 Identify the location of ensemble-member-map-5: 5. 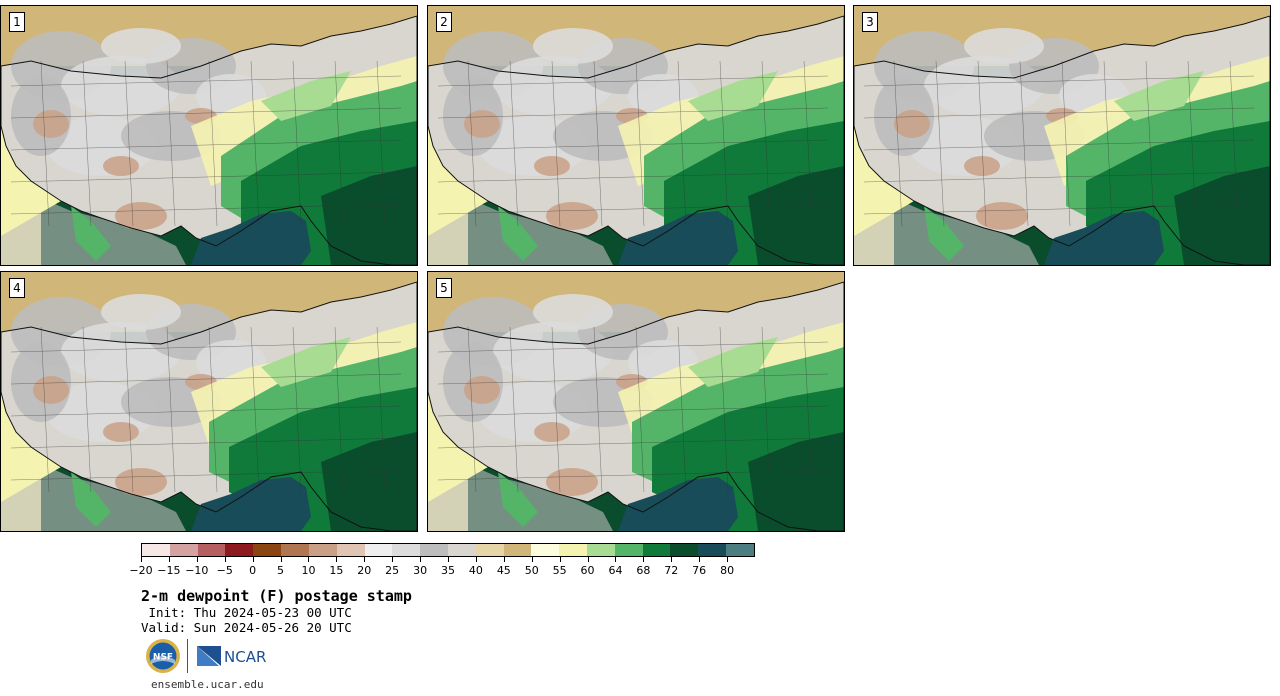
(636, 401).